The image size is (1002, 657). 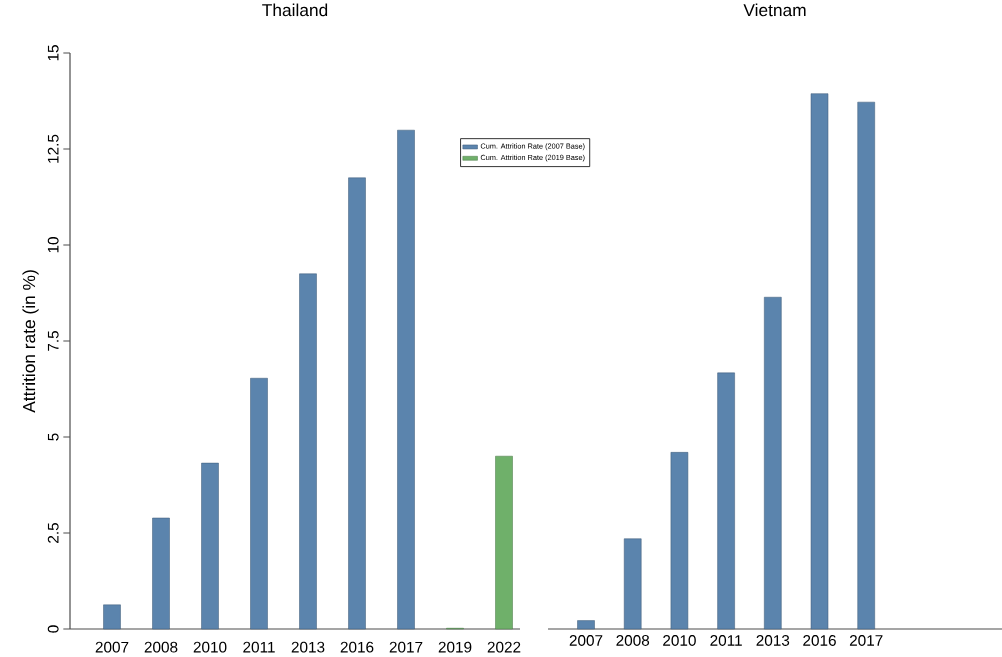 I want to click on y-tick-label: 7.5, so click(x=53, y=340).